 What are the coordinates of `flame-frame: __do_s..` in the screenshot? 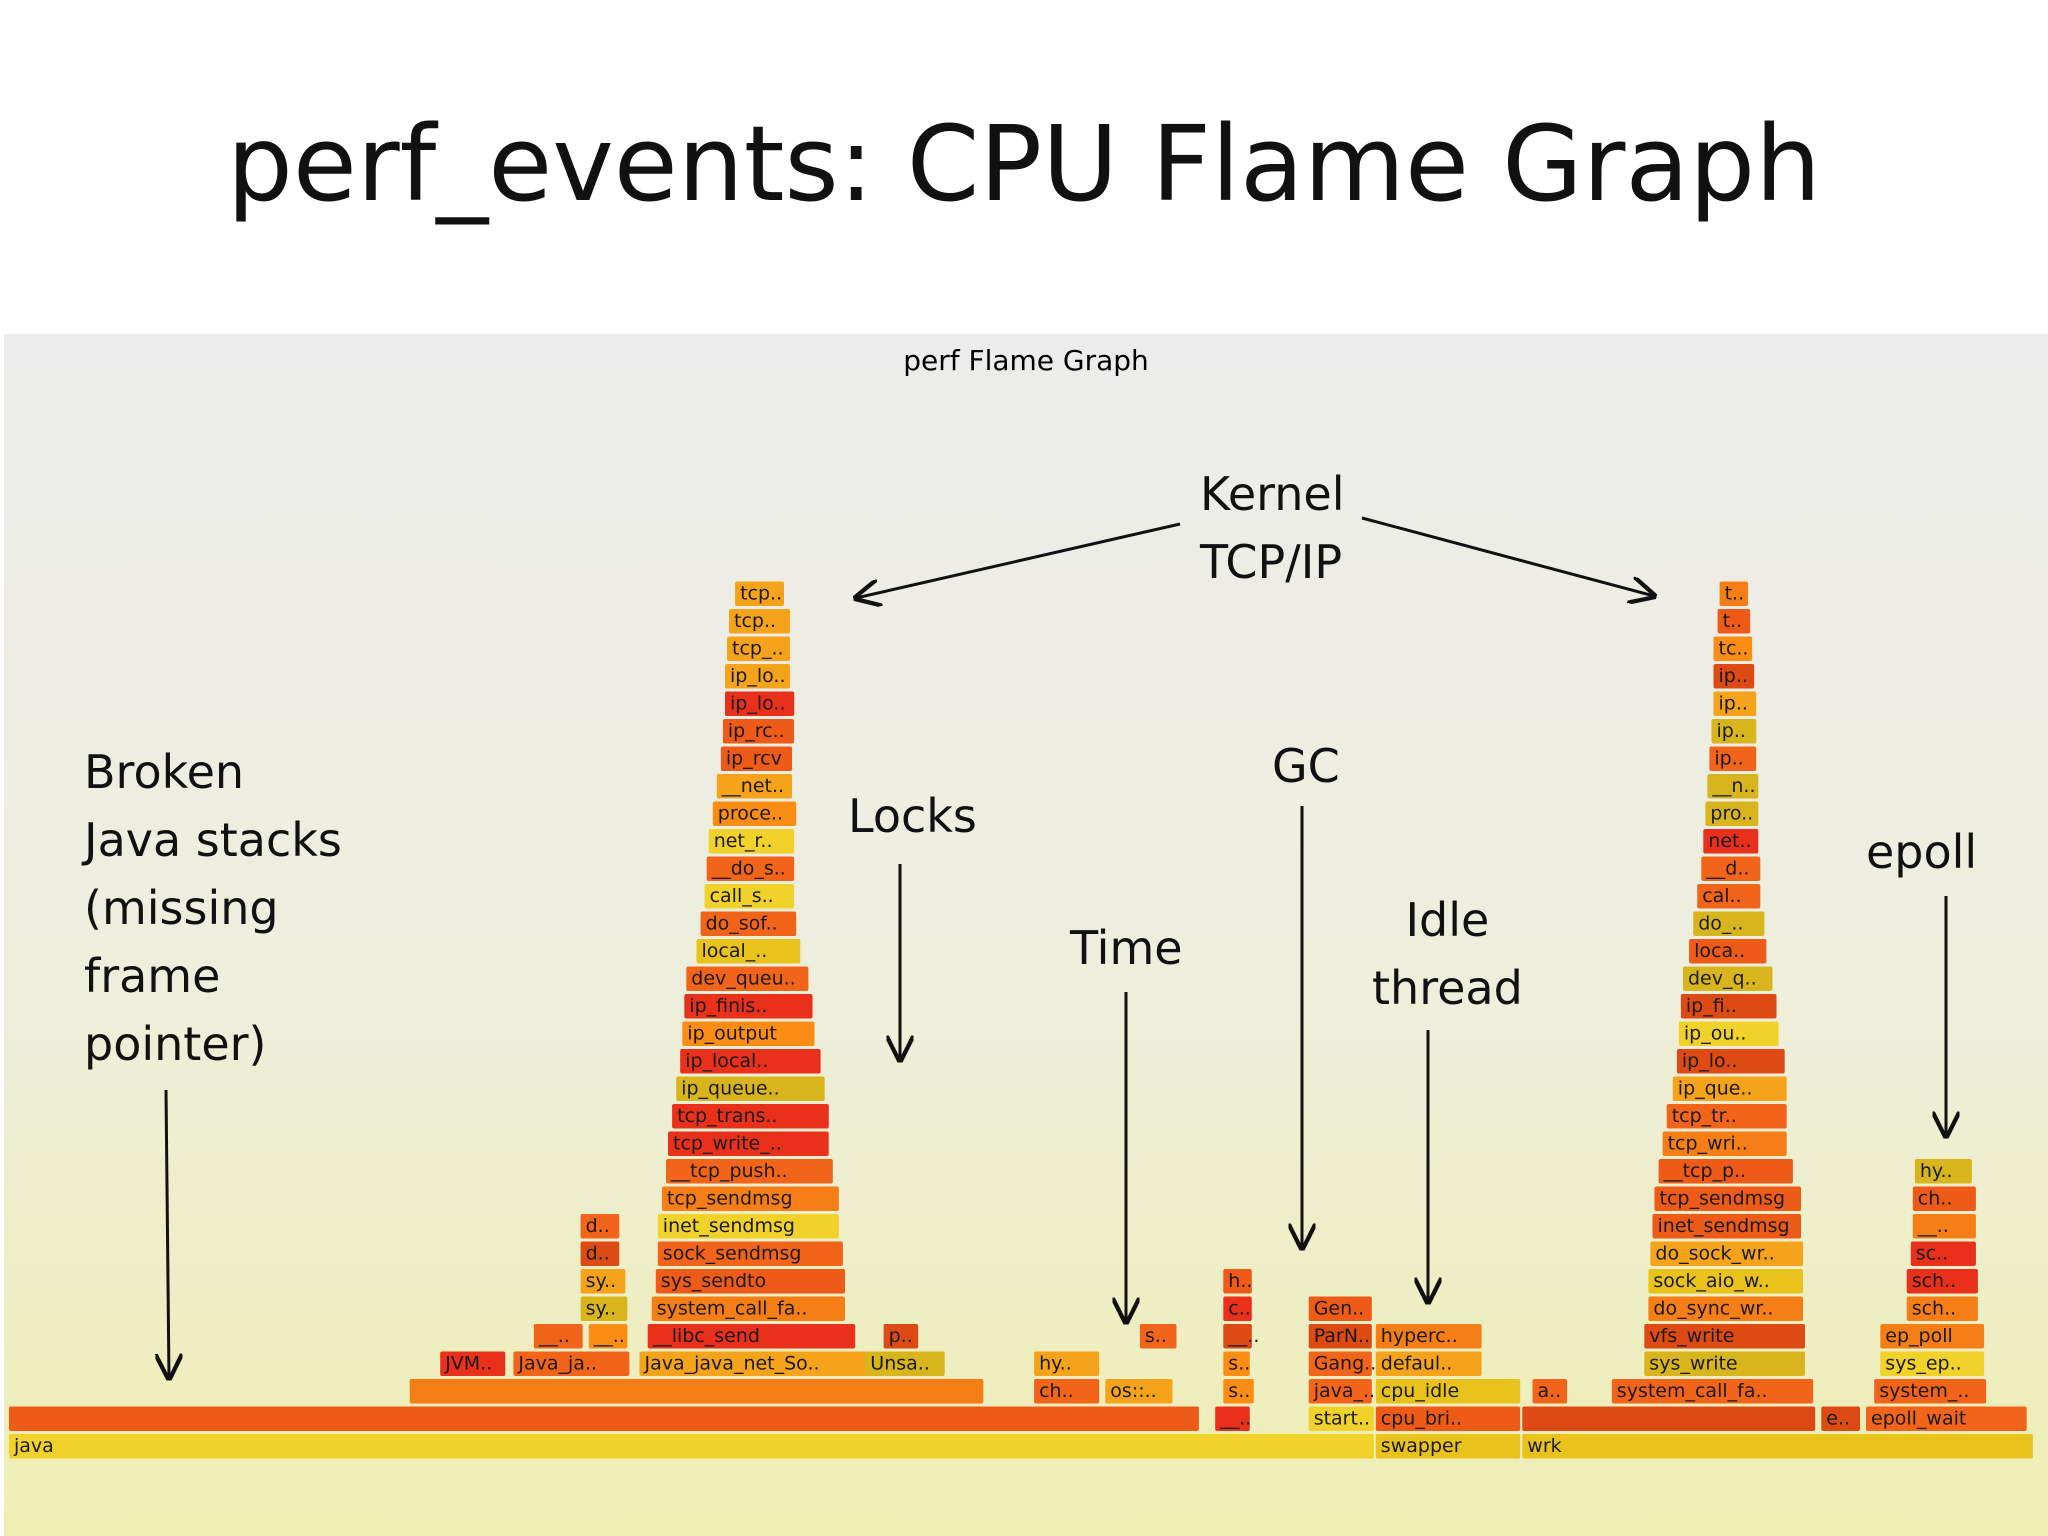 It's located at (750, 869).